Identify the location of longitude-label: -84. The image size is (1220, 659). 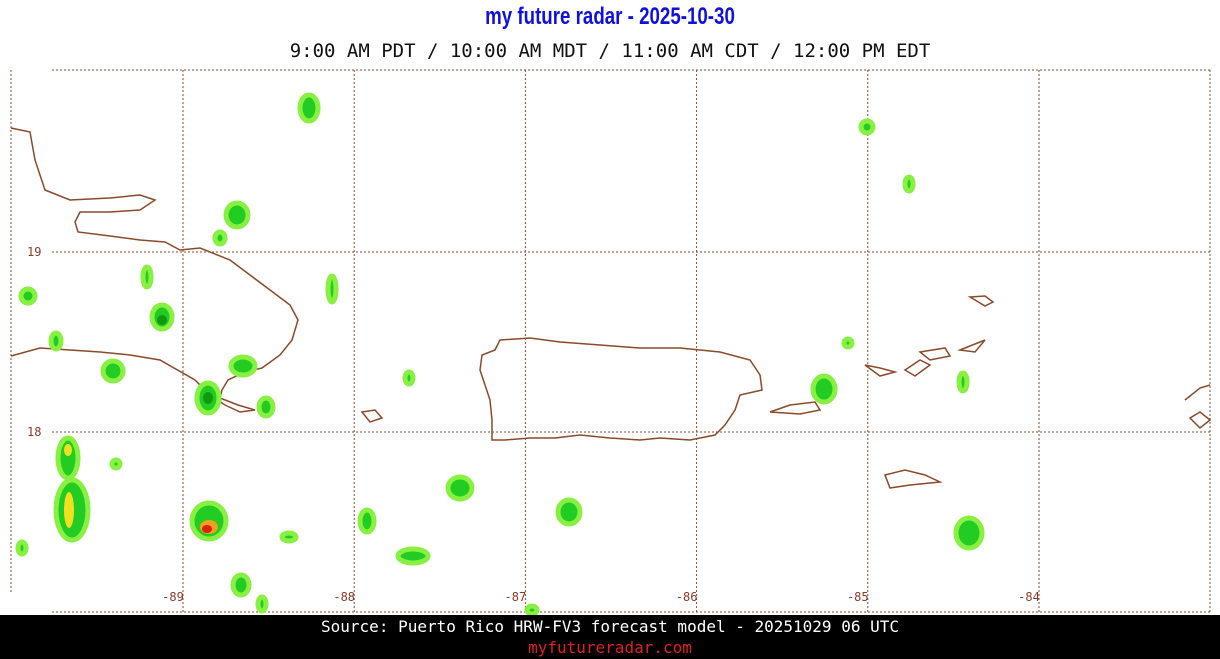
(1029, 597).